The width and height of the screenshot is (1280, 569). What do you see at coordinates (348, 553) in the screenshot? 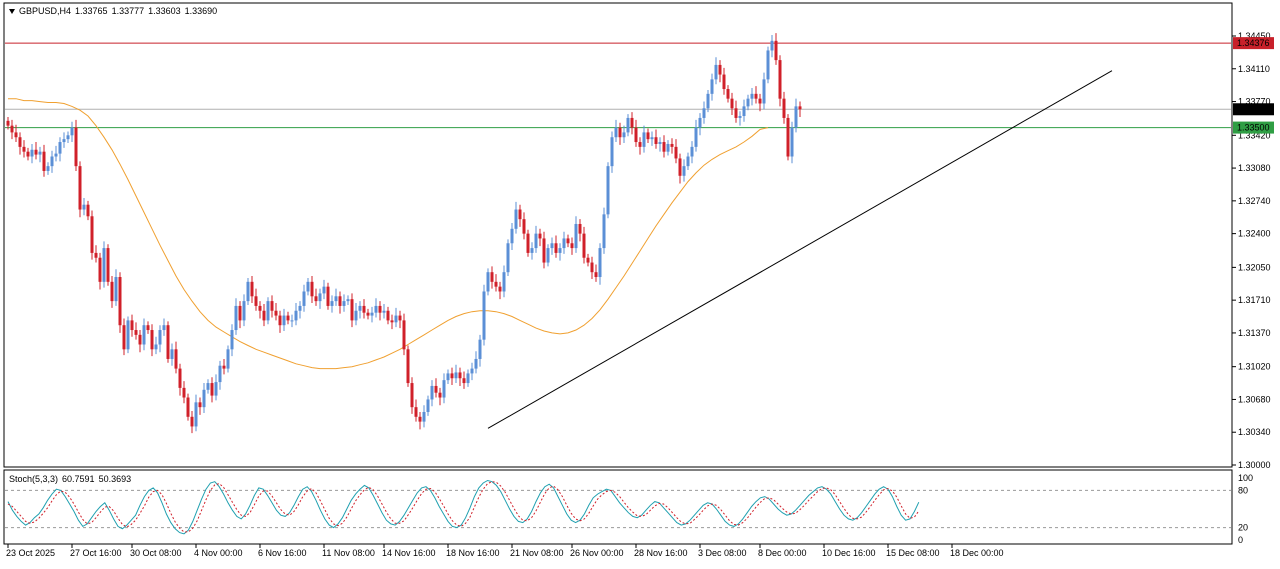
I see `x-tick-label: 11 Nov 08:00` at bounding box center [348, 553].